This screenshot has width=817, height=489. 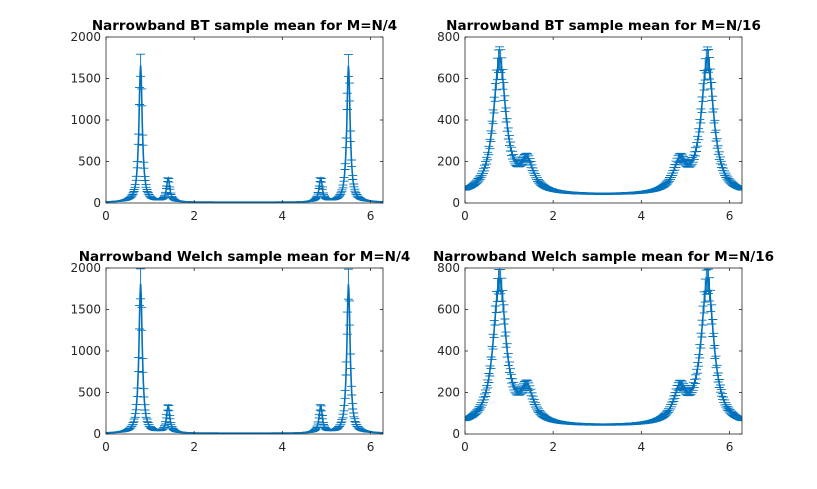 I want to click on subplot-title: Narrowband Welch sample mean for M=N/4, so click(x=245, y=257).